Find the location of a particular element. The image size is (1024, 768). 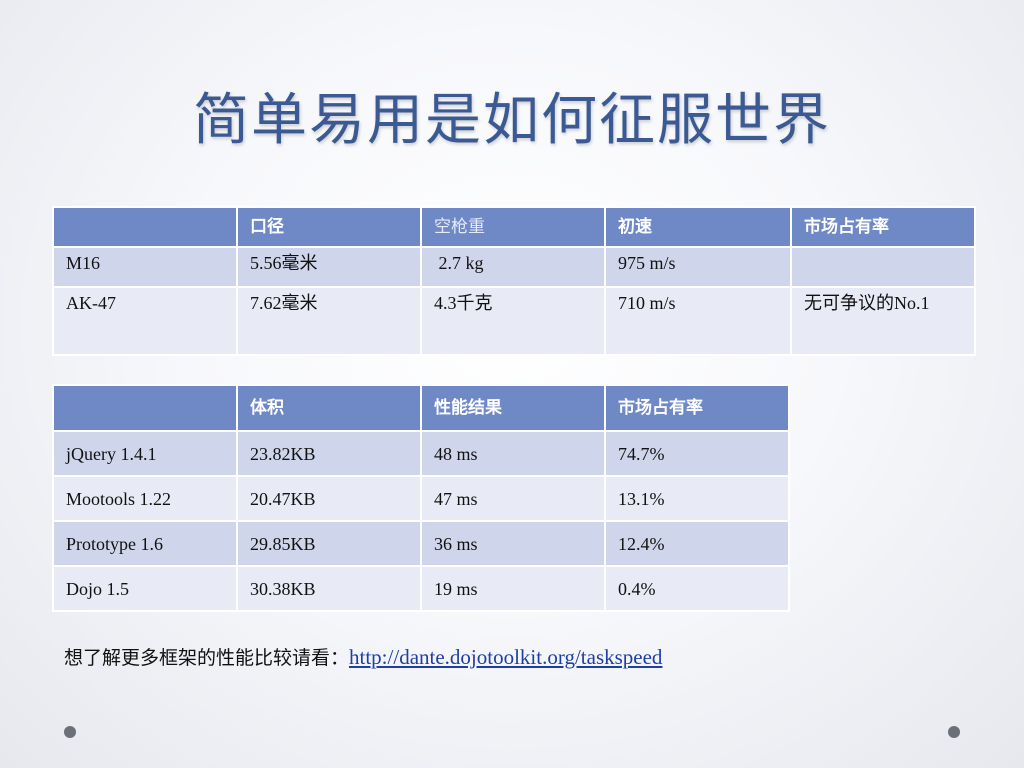

table-header-row: 口径 空枪重 初速 市场占有率 is located at coordinates (514, 227).